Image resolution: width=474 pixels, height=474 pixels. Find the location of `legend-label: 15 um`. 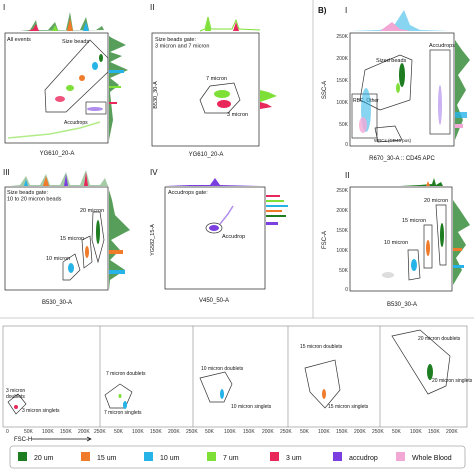

legend-label: 15 um is located at coordinates (107, 458).